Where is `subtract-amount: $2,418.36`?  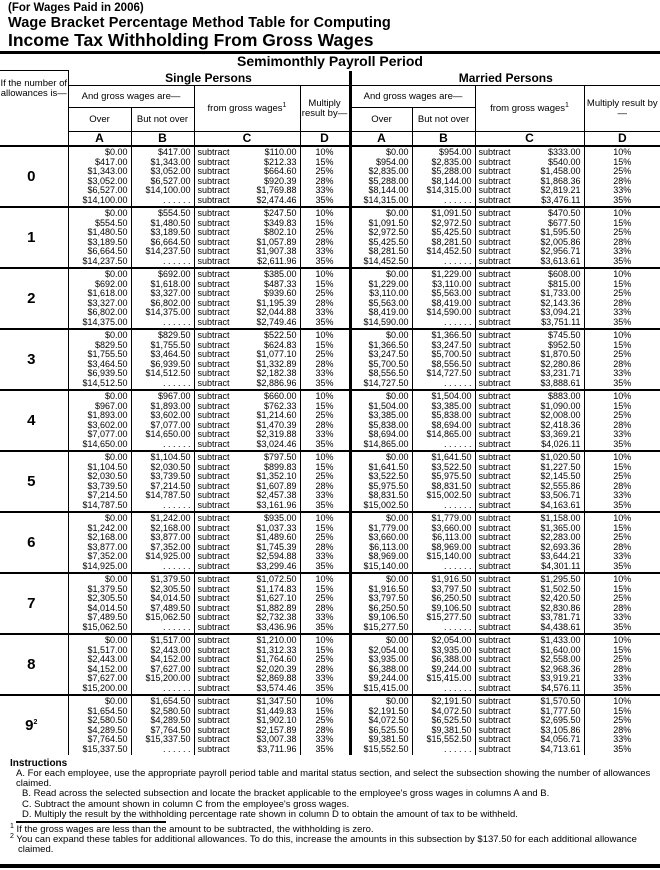 subtract-amount: $2,418.36 is located at coordinates (560, 424).